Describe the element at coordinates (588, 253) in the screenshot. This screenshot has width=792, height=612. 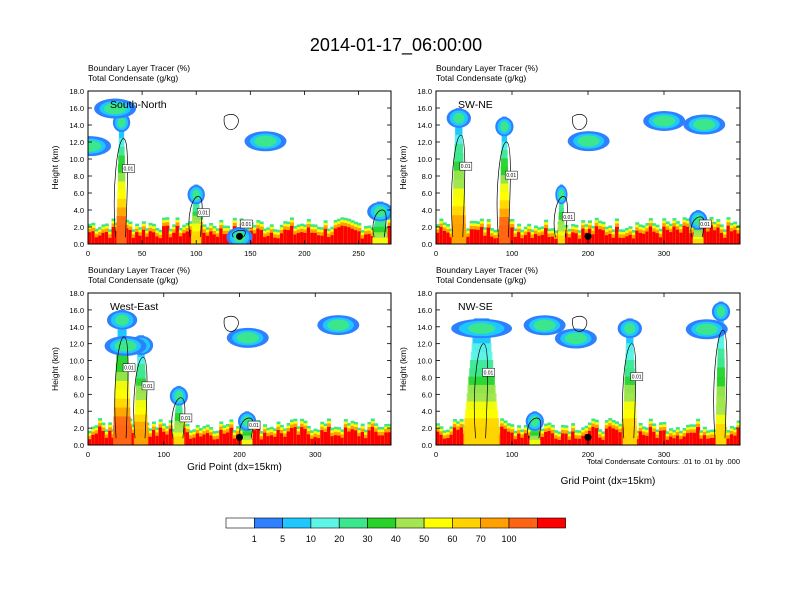
I see `x-tick-label: 200` at that location.